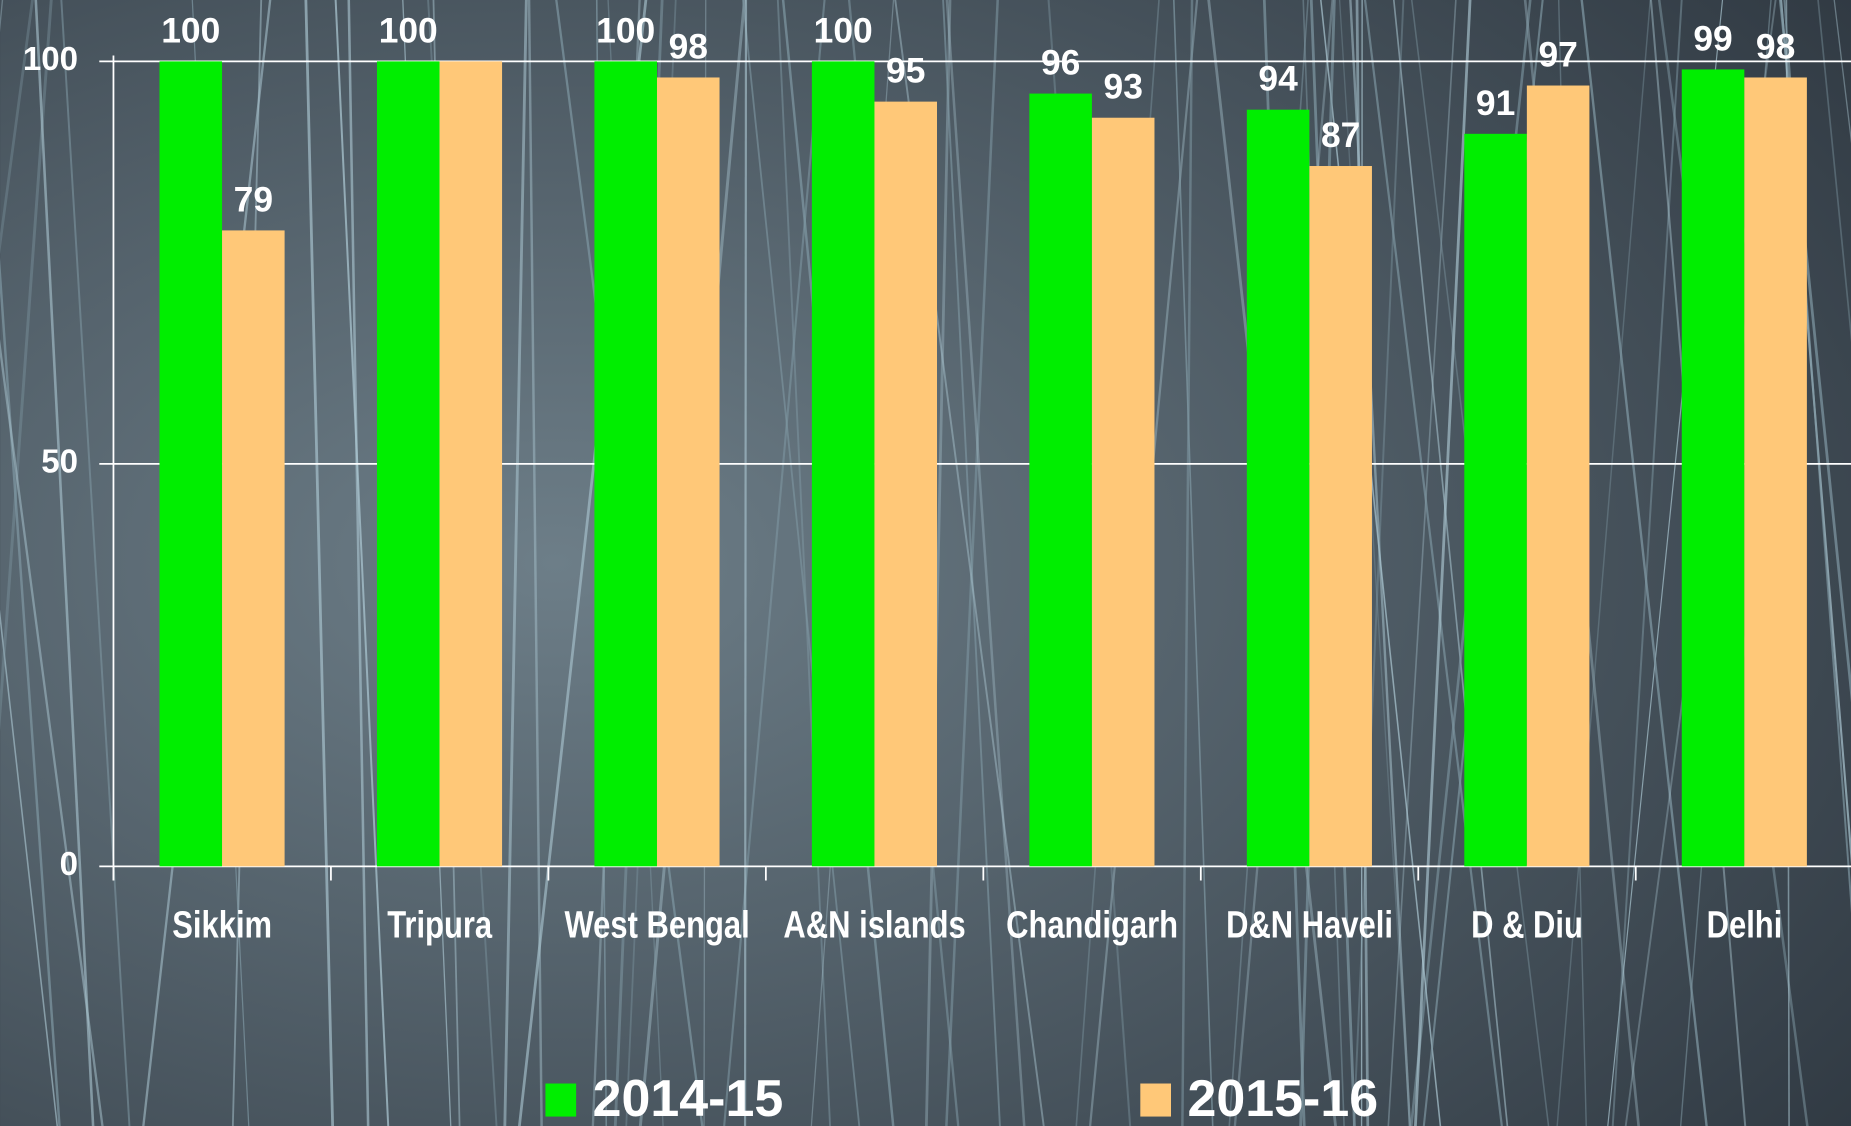 The image size is (1851, 1126). What do you see at coordinates (1283, 1098) in the screenshot?
I see `legend-label: 2015-16` at bounding box center [1283, 1098].